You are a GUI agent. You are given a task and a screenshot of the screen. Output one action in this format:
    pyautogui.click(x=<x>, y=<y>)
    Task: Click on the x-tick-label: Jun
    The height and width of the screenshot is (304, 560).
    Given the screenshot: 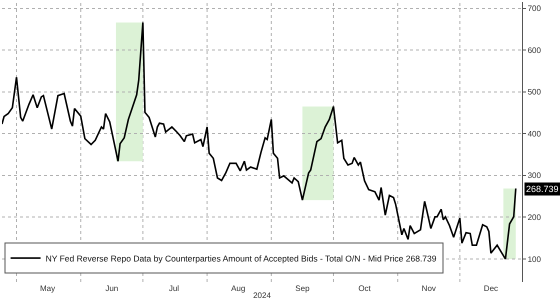 What is the action you would take?
    pyautogui.click(x=111, y=288)
    